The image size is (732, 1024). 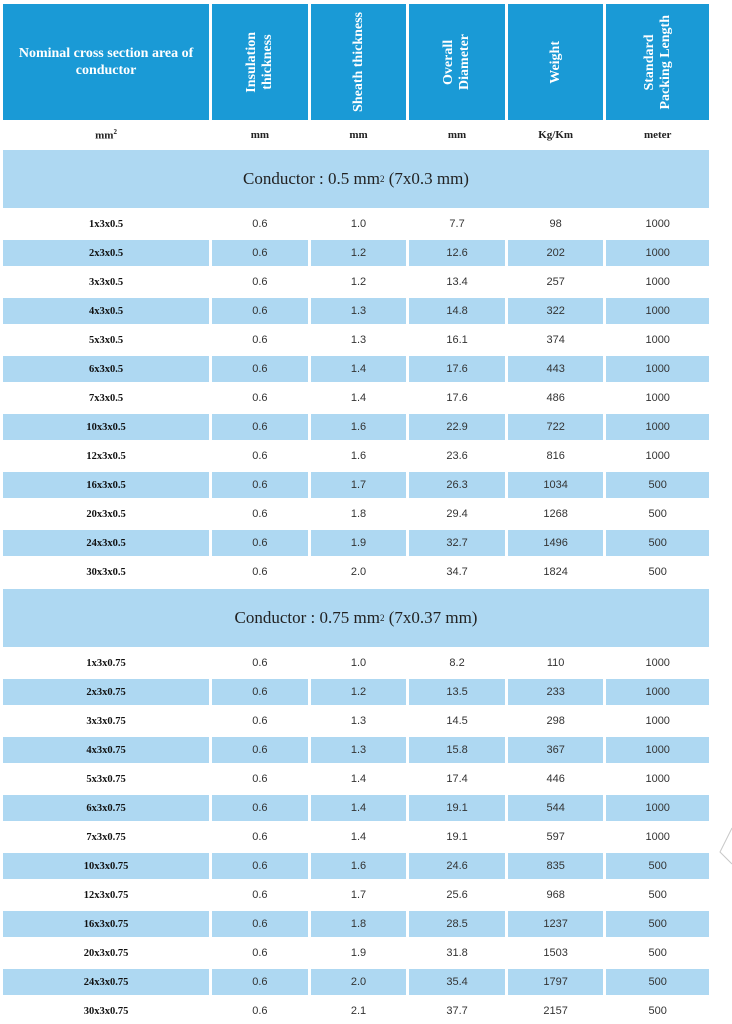 I want to click on cell-weight: 374, so click(x=555, y=340).